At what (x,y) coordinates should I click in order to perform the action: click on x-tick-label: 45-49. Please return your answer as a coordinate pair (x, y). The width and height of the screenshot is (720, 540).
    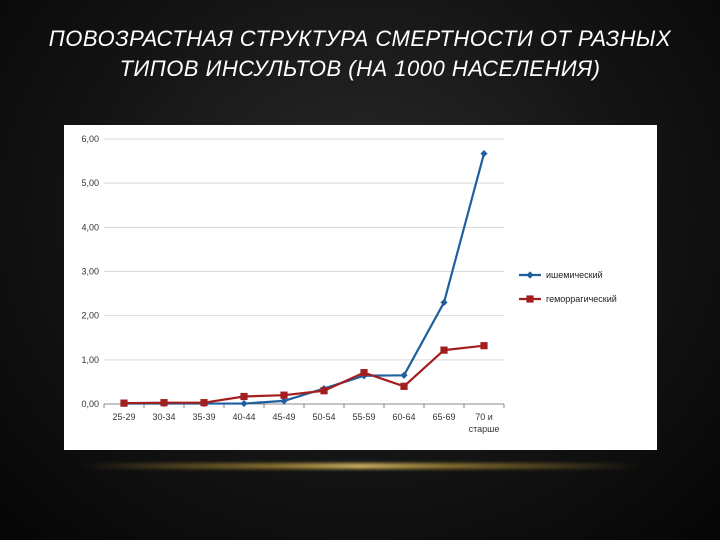
    Looking at the image, I should click on (283, 417).